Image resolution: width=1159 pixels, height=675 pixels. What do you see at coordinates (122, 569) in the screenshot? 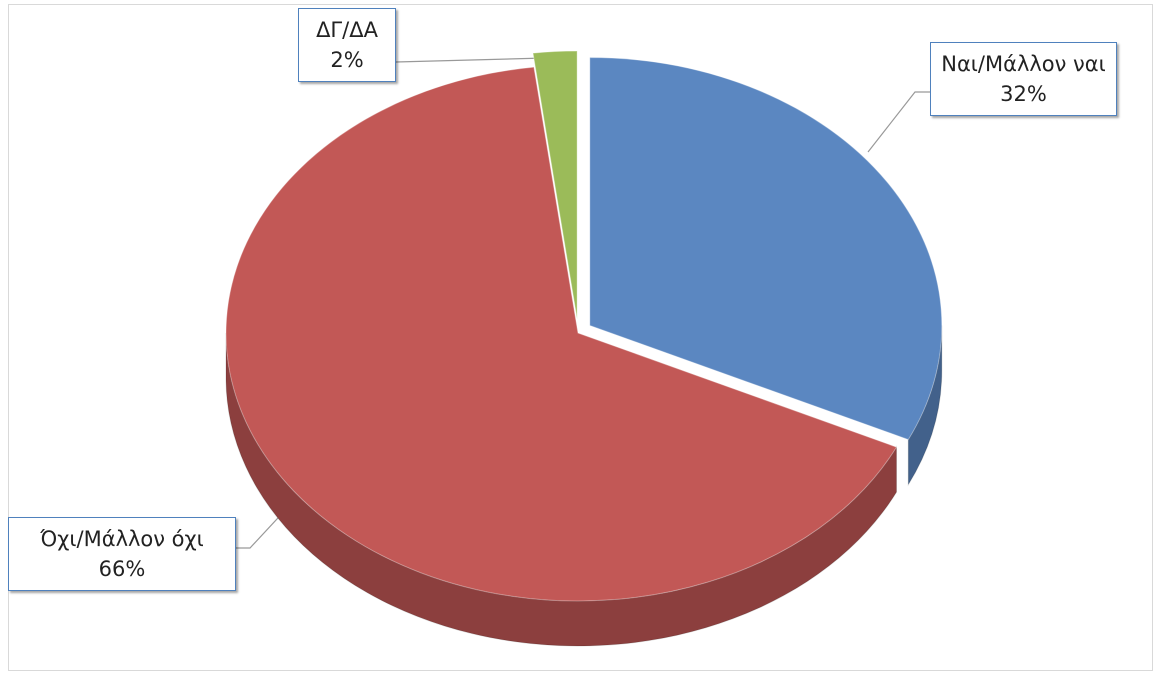
I see `value-label: 66%` at bounding box center [122, 569].